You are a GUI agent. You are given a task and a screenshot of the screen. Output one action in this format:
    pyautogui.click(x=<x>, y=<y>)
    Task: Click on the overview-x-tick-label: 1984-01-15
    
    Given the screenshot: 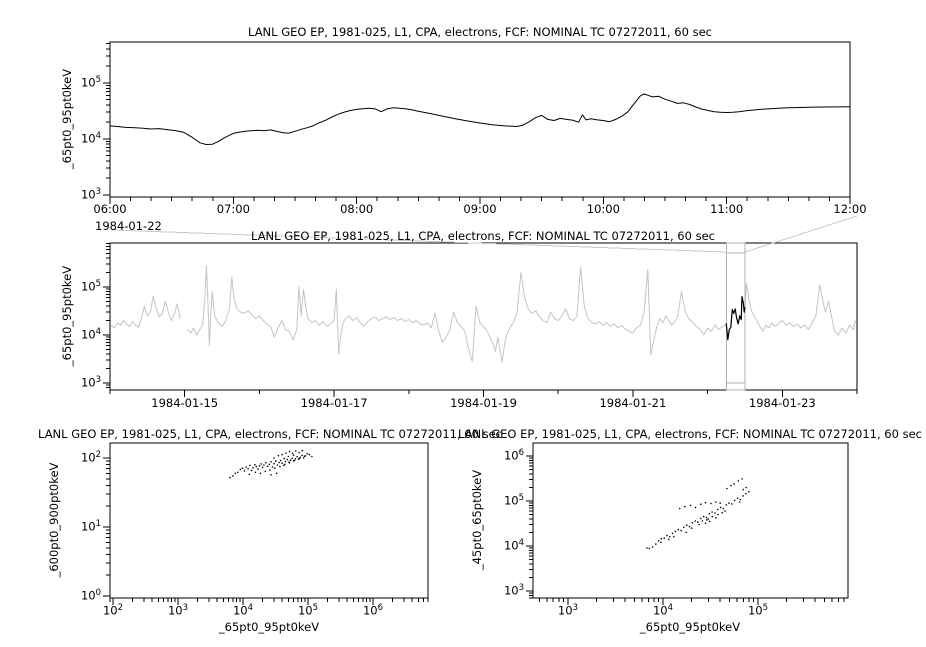 What is the action you would take?
    pyautogui.click(x=185, y=403)
    